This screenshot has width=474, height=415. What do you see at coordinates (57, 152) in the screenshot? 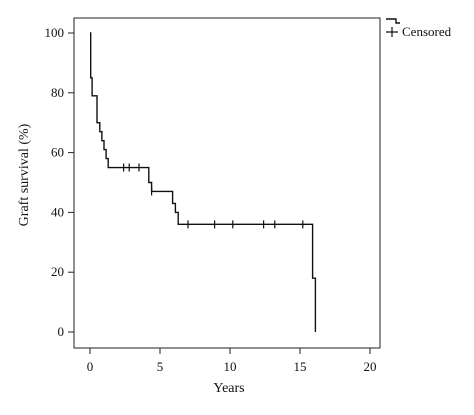
I see `y-tick-label: 60` at bounding box center [57, 152].